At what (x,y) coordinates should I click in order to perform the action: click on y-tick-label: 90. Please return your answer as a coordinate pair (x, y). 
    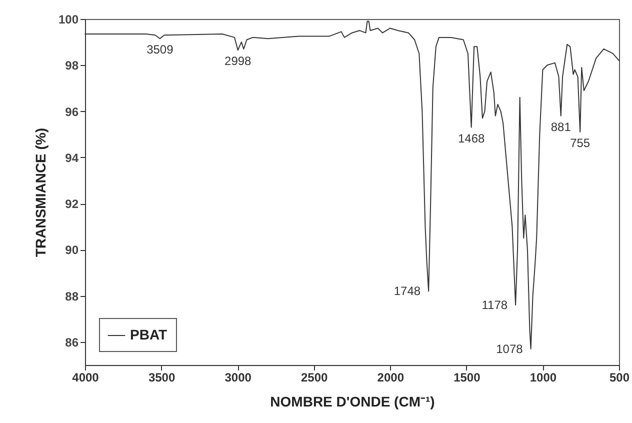
    Looking at the image, I should click on (72, 250).